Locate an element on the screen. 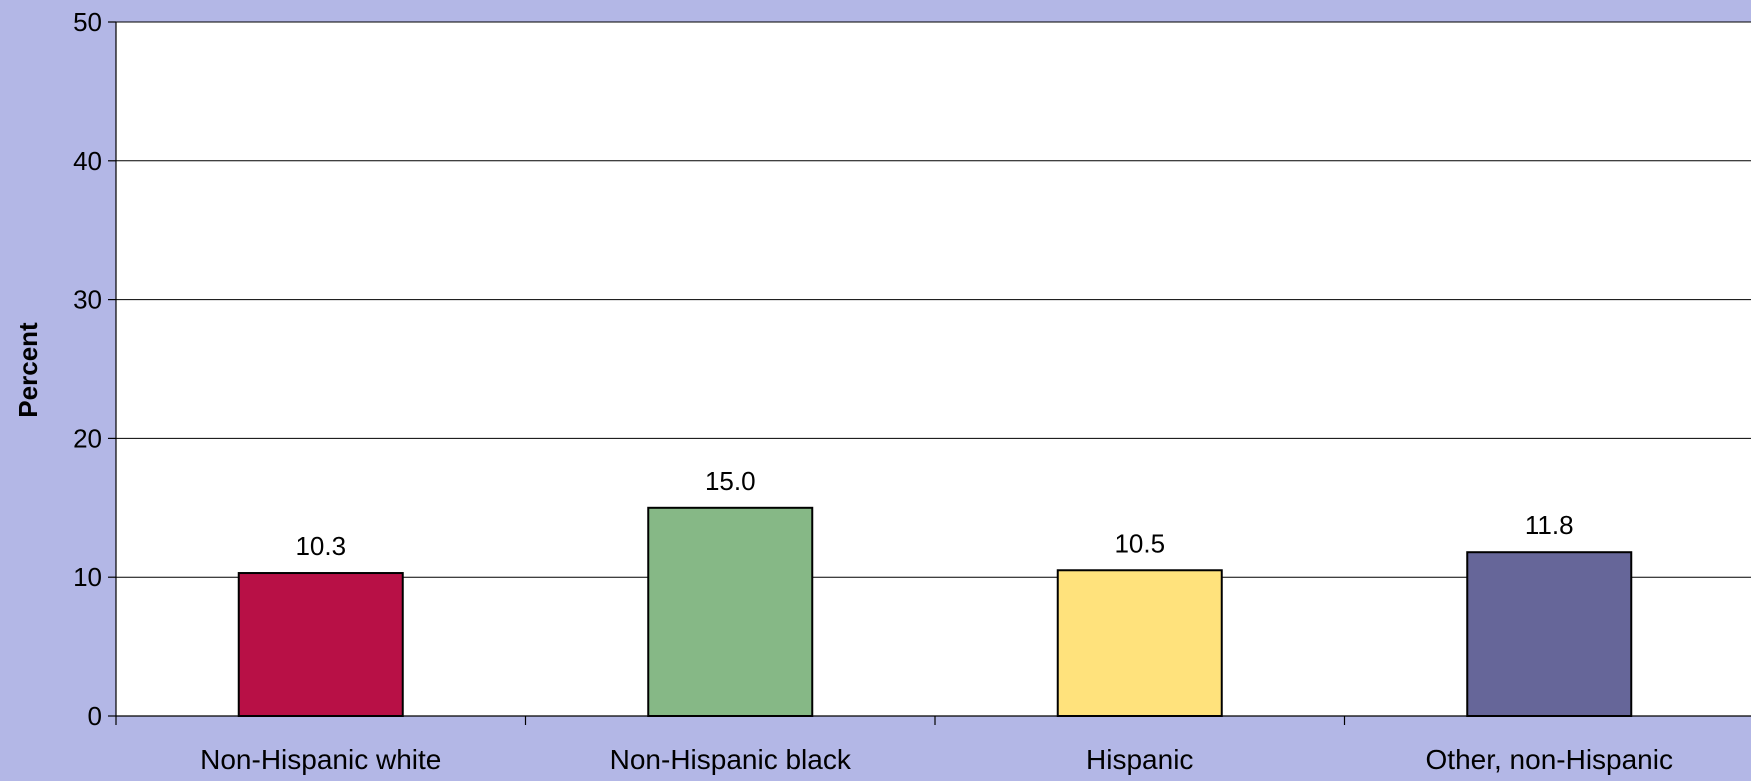 The height and width of the screenshot is (781, 1751). y-tick-label: 40 is located at coordinates (87, 161).